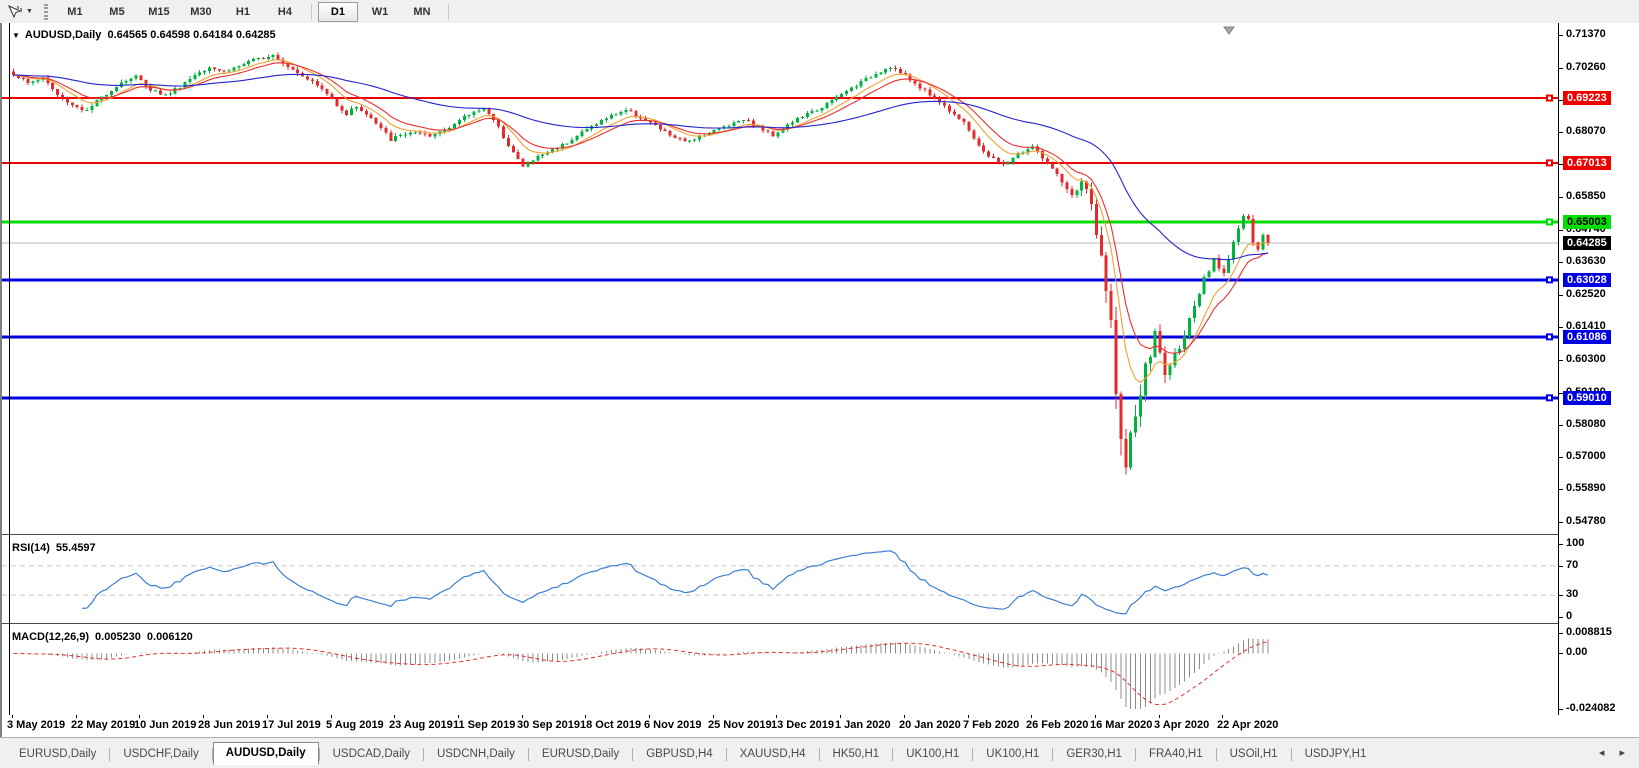  Describe the element at coordinates (161, 754) in the screenshot. I see `chart-tab-usdchf-daily: USDCHF,Daily` at that location.